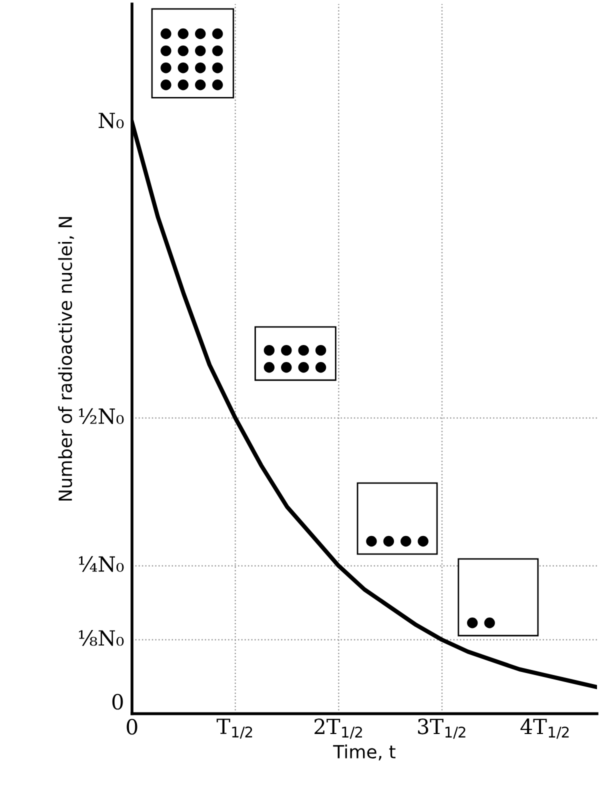 This screenshot has height=793, width=600. Describe the element at coordinates (442, 728) in the screenshot. I see `x-tick-label: 3T$_{1/2}$` at that location.